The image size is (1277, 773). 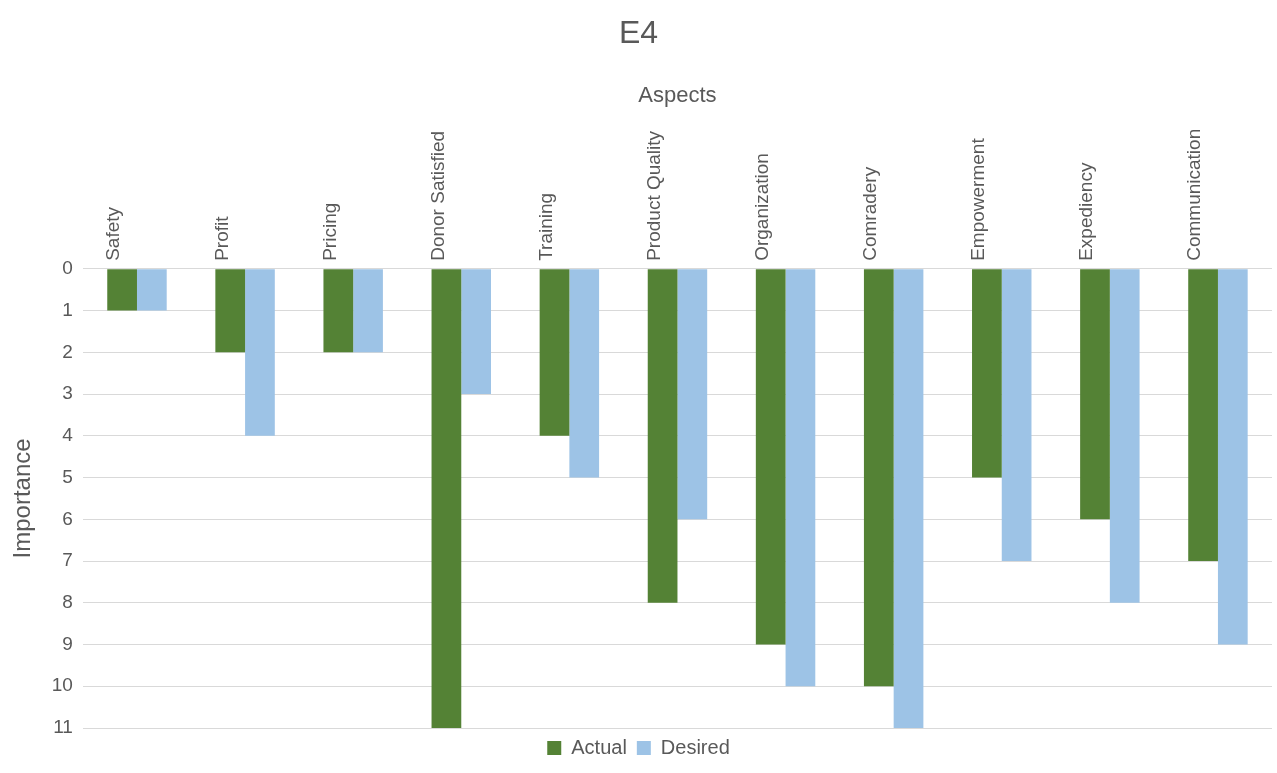 I want to click on y-axis-title: Importance, so click(x=22, y=498).